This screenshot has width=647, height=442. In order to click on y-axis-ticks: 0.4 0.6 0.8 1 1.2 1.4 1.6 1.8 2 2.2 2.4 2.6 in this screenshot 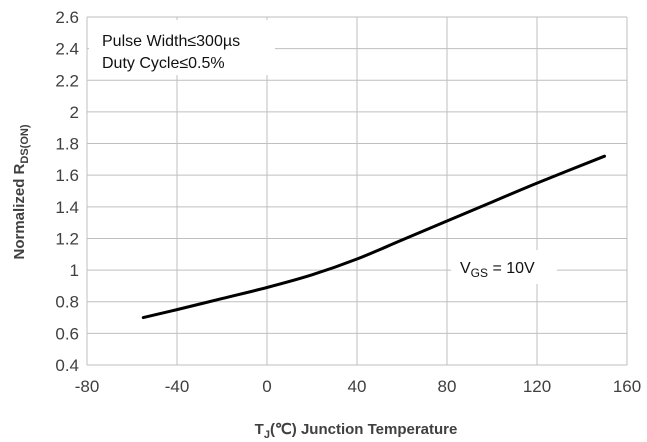, I will do `click(67, 191)`.